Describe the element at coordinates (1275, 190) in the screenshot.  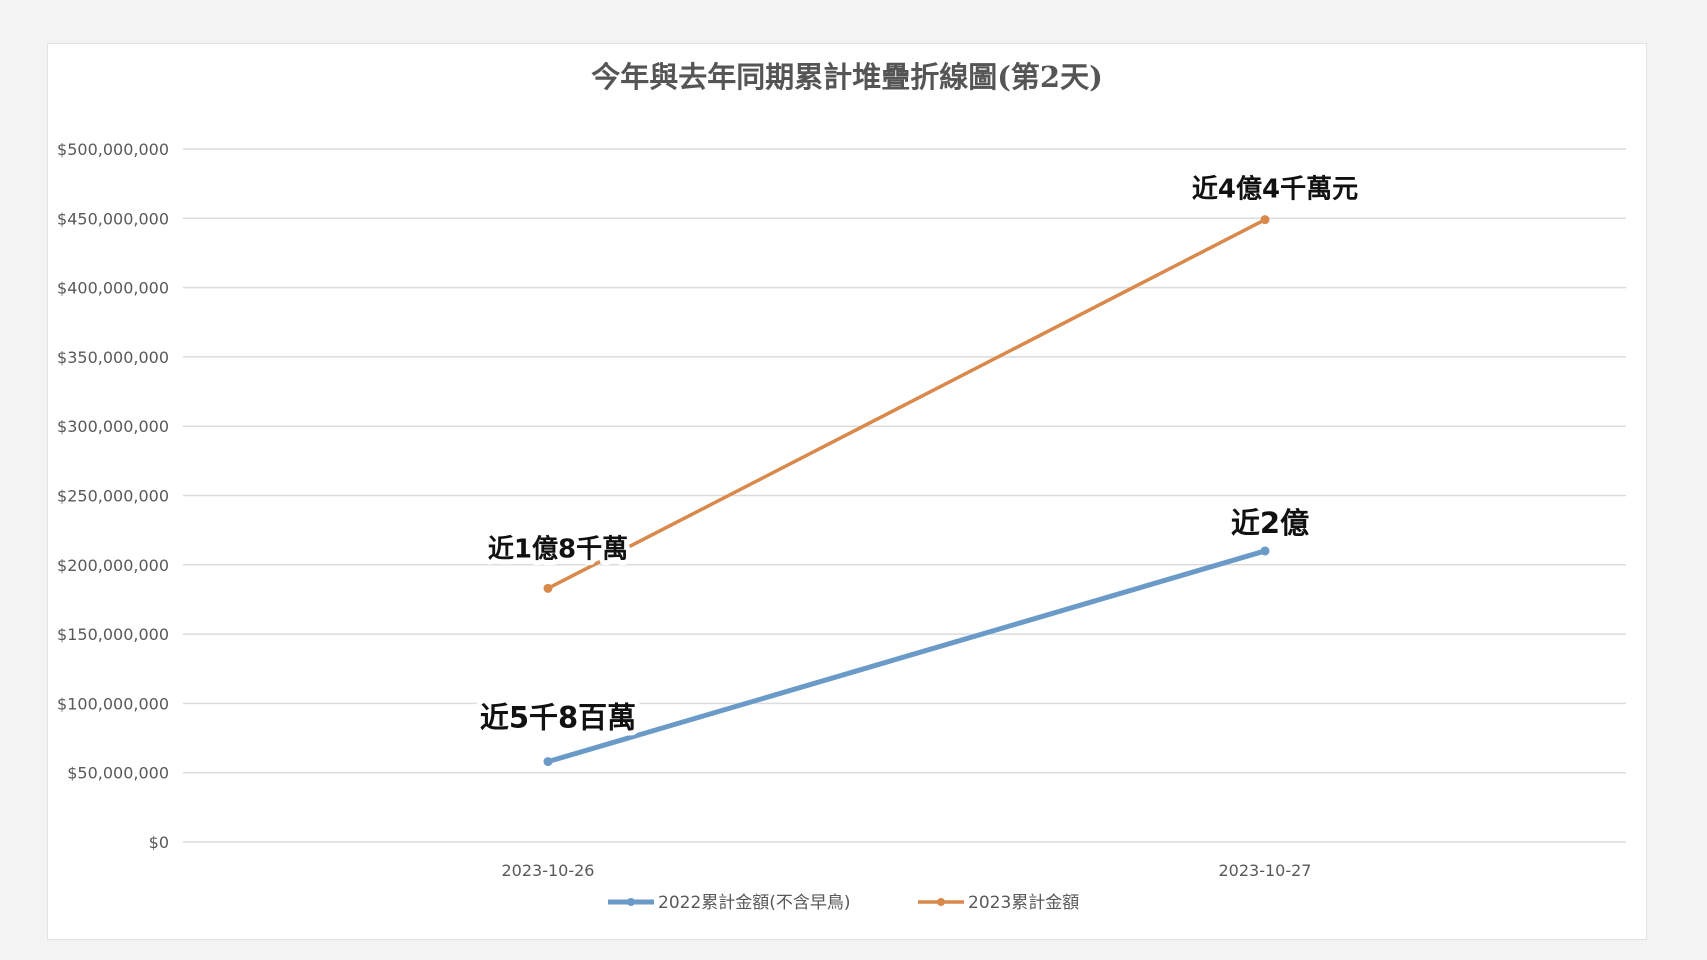
I see `data-annotation: 近4億4千萬元` at that location.